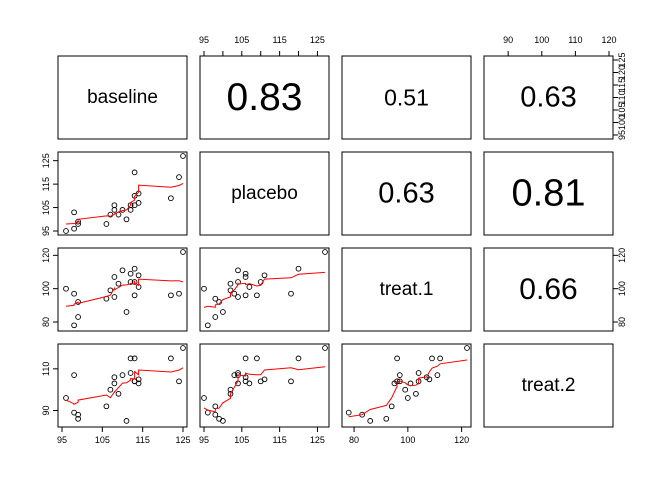 Image resolution: width=672 pixels, height=480 pixels. What do you see at coordinates (560, 46) in the screenshot?
I see `top-axis-3: 90 100 110 120` at bounding box center [560, 46].